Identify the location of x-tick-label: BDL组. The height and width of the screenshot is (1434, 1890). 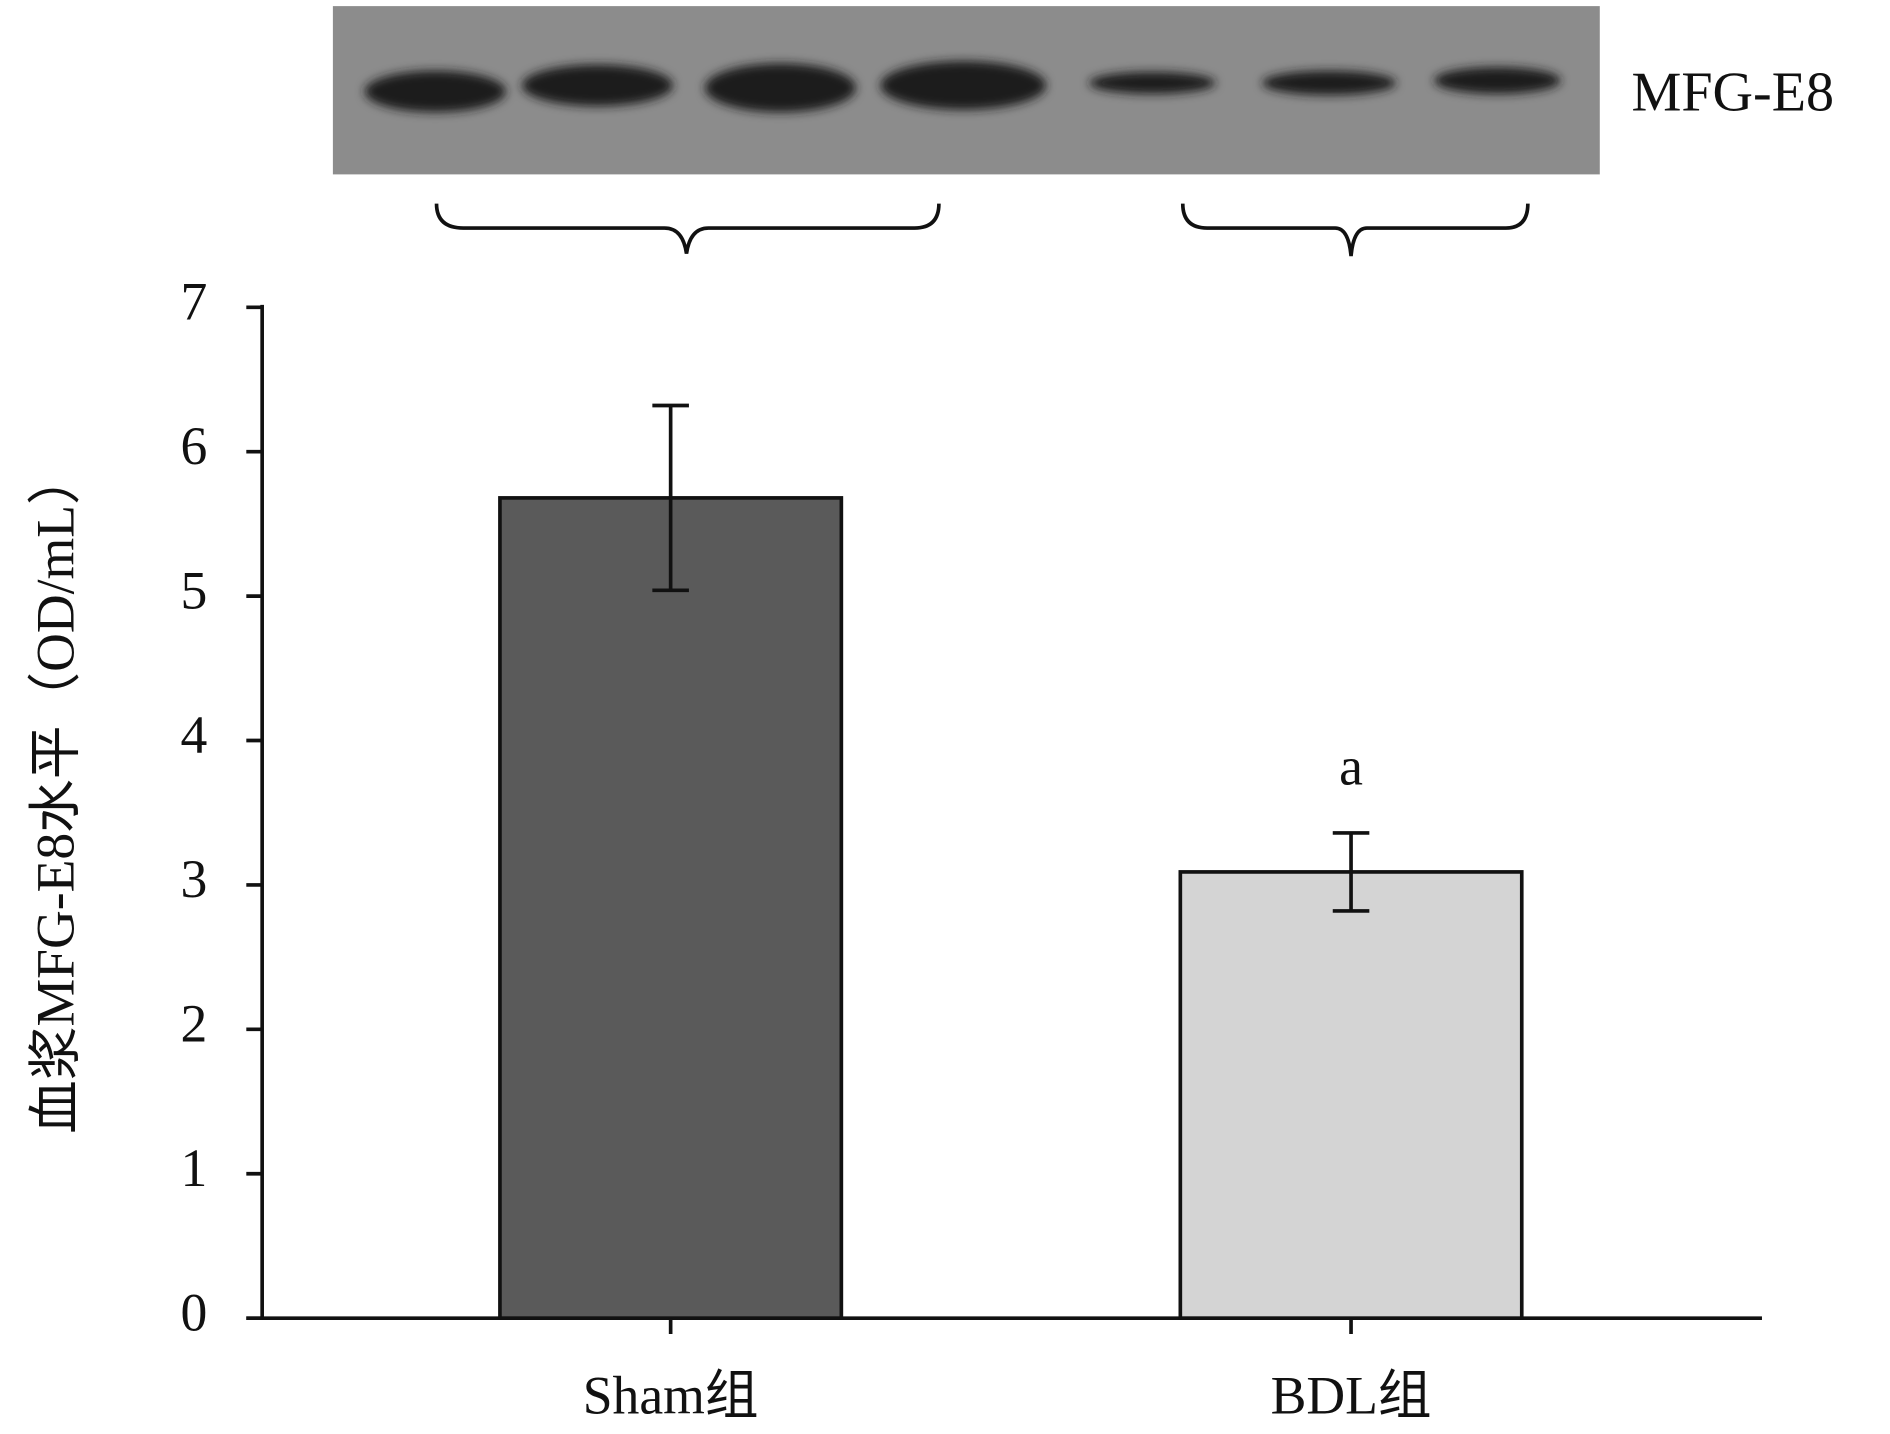
(1351, 1395).